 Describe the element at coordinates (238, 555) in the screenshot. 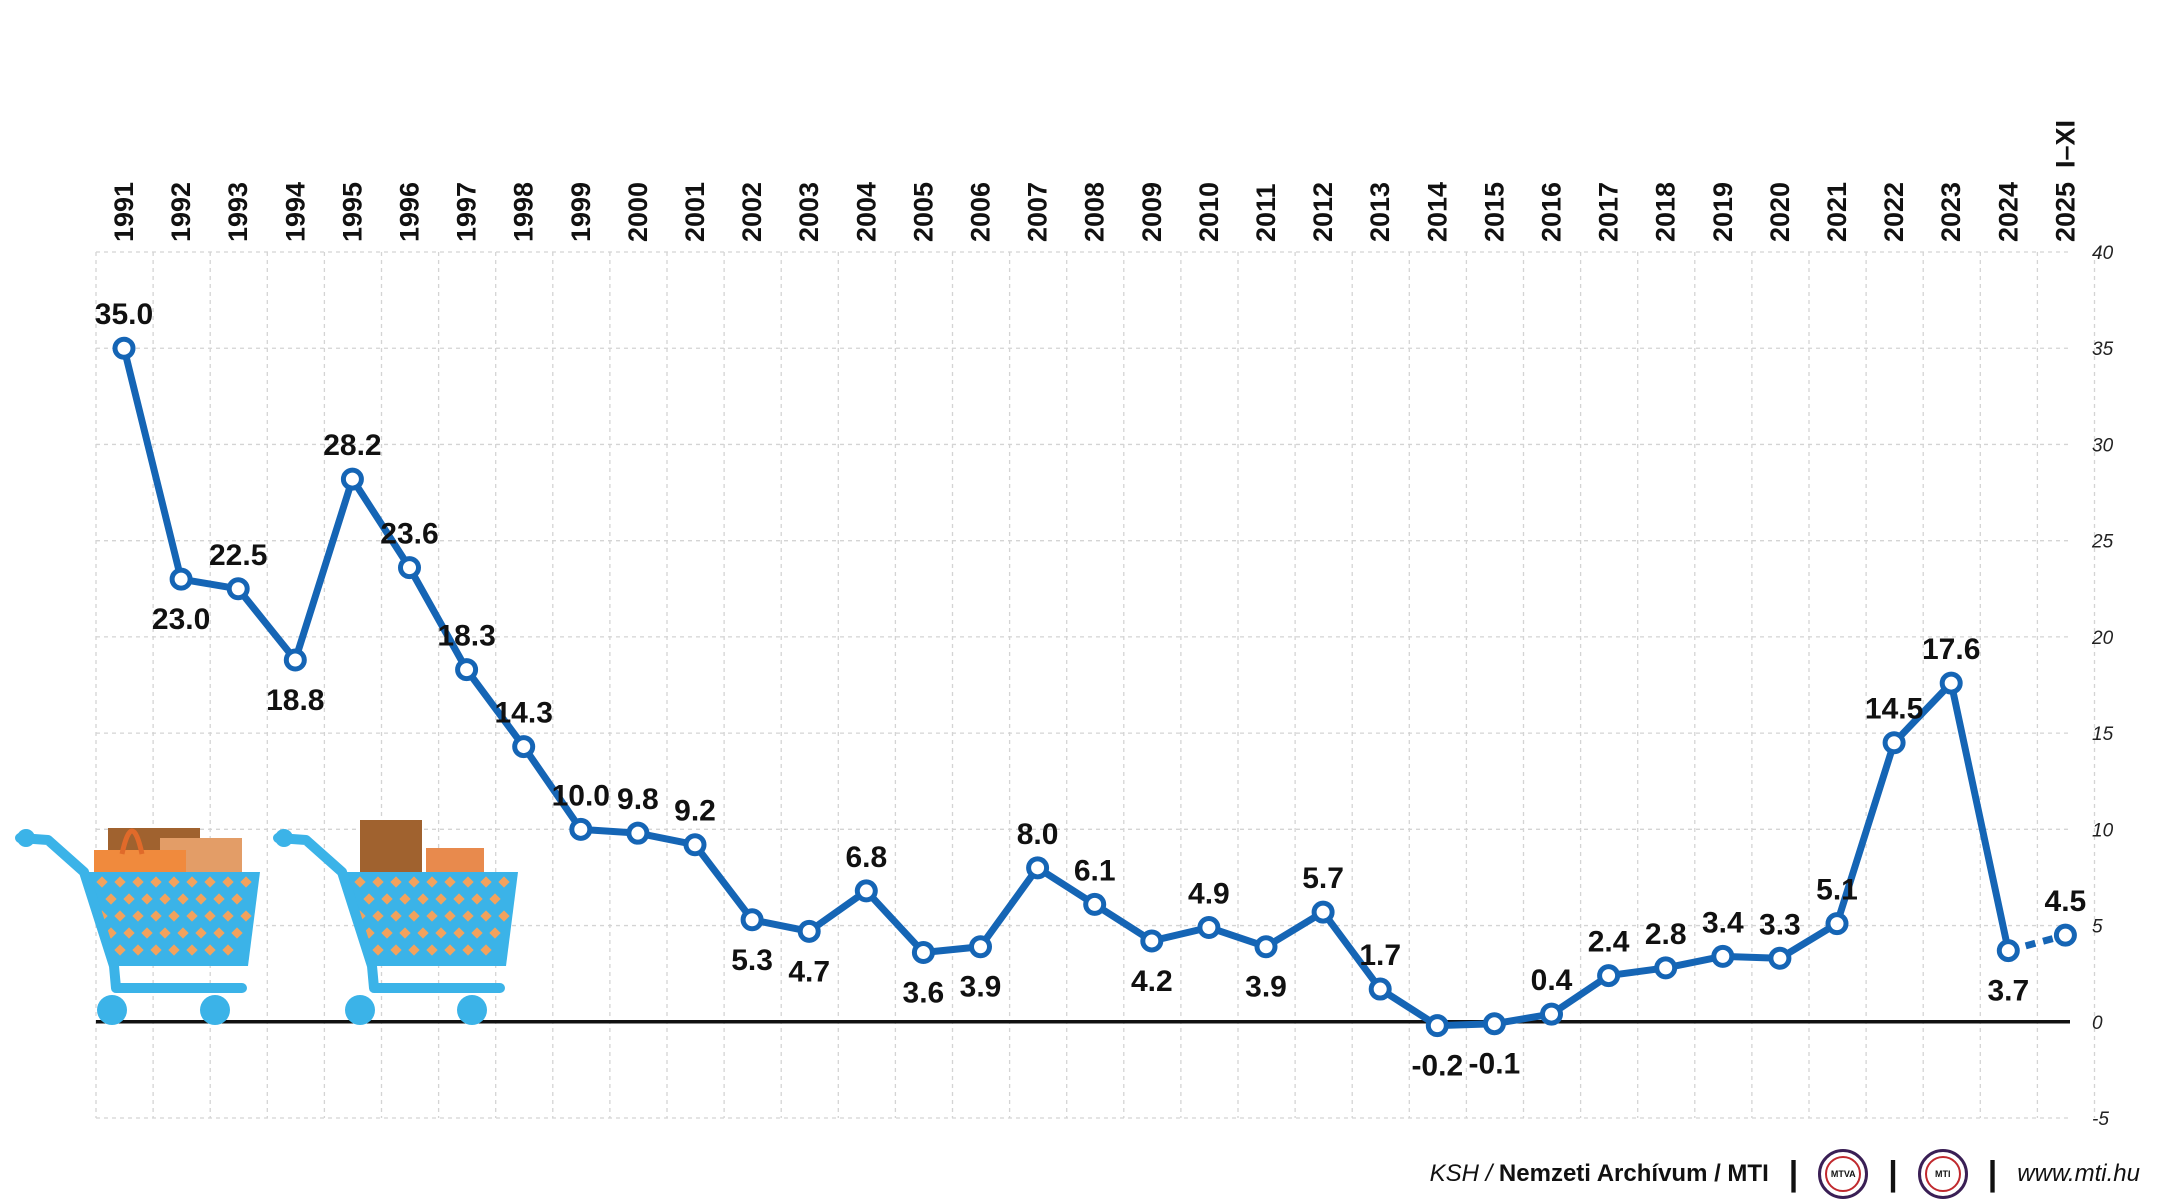

I see `data-label: 22.5` at that location.